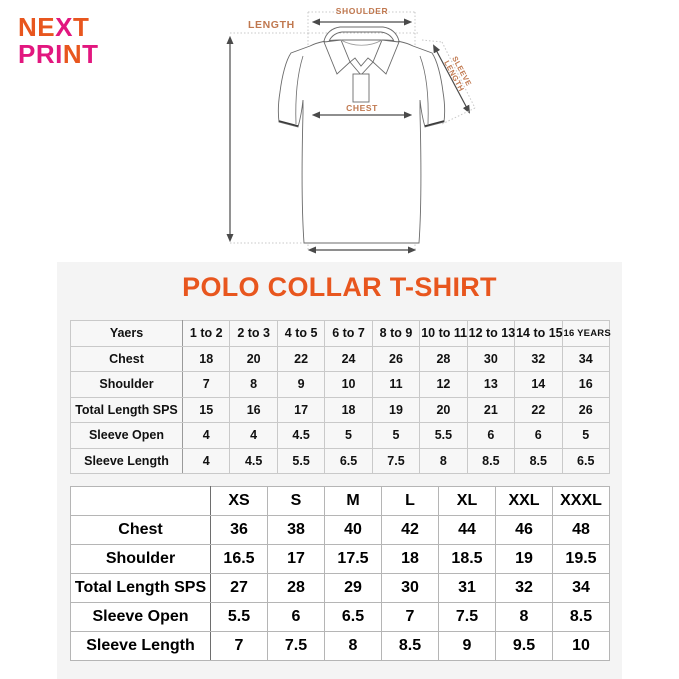 Image resolution: width=679 pixels, height=679 pixels. I want to click on page-title: POLO COLLAR T-SHIRT, so click(339, 287).